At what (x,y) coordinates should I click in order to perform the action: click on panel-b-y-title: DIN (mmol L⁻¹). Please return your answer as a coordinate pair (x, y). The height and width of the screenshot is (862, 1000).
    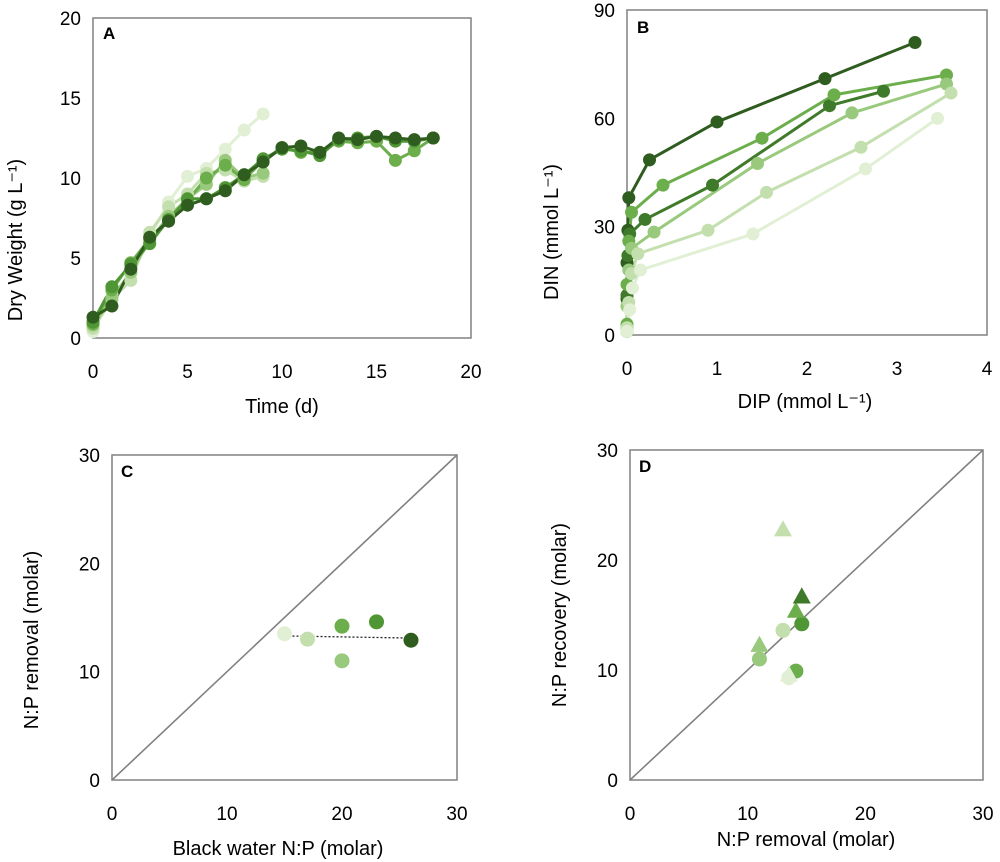
    Looking at the image, I should click on (552, 232).